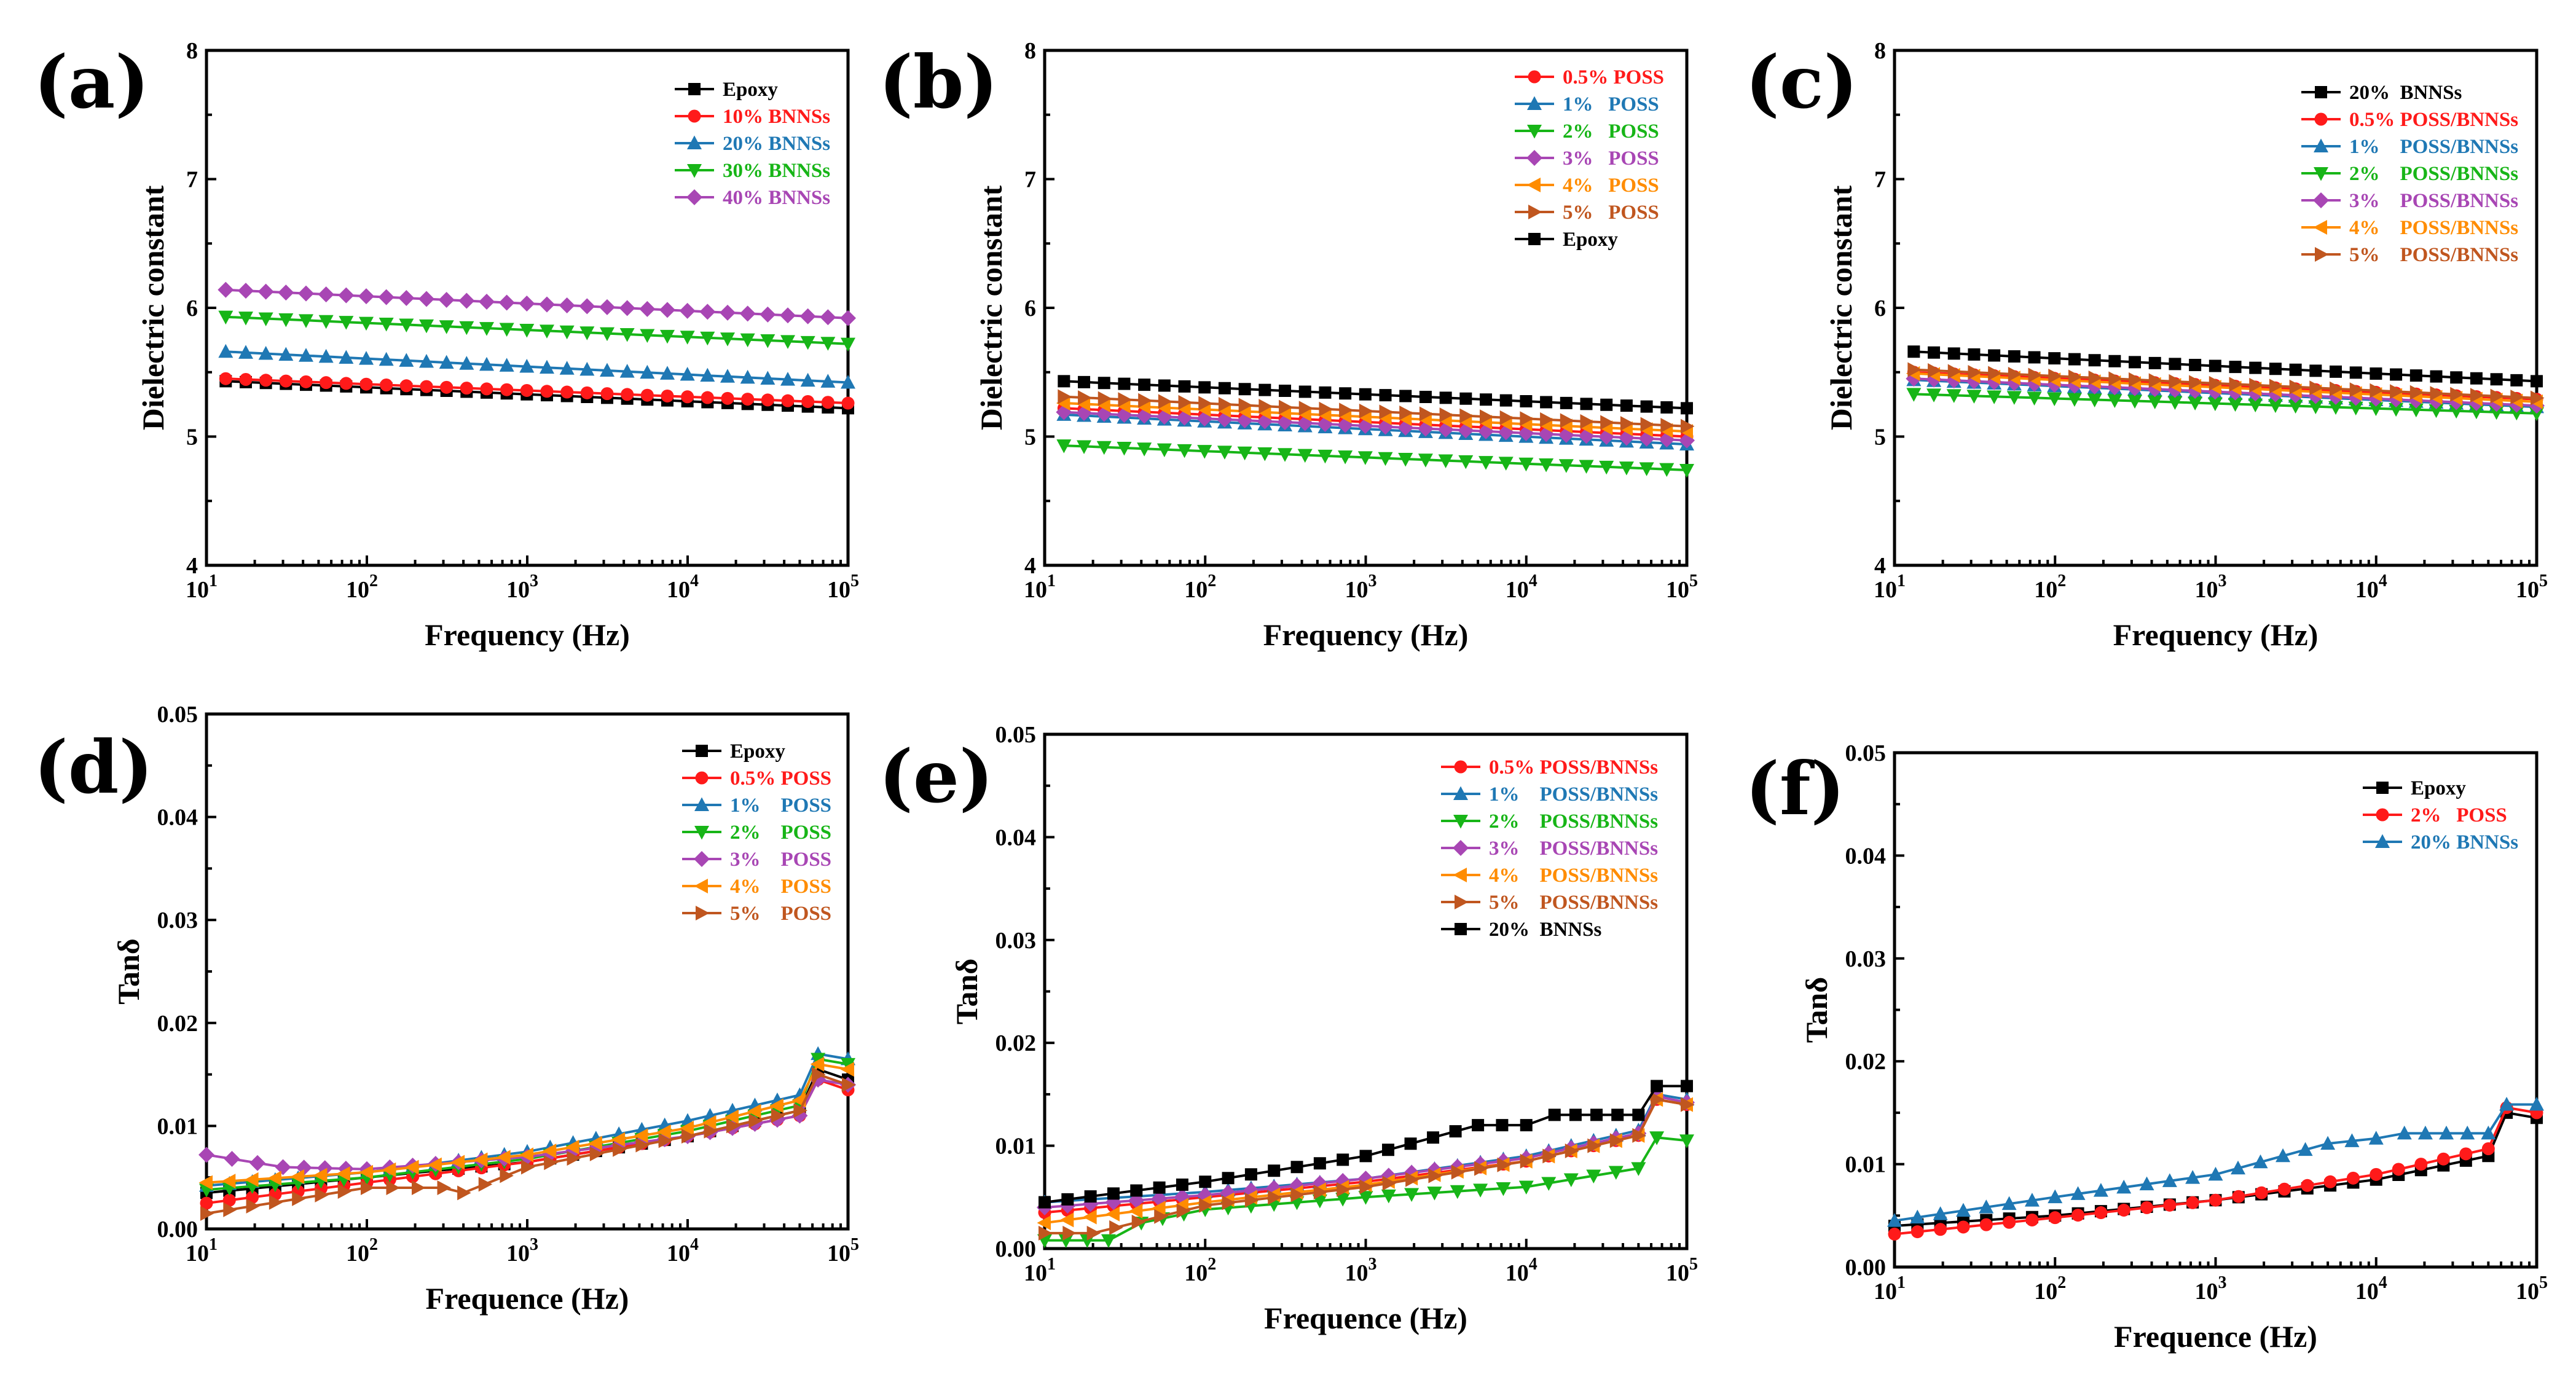 This screenshot has width=2576, height=1385. Describe the element at coordinates (177, 1229) in the screenshot. I see `y-tick-label: 0.00` at that location.